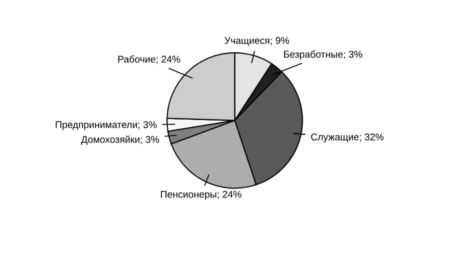  Describe the element at coordinates (347, 138) in the screenshot. I see `slice-label: Служащие; 32%` at that location.